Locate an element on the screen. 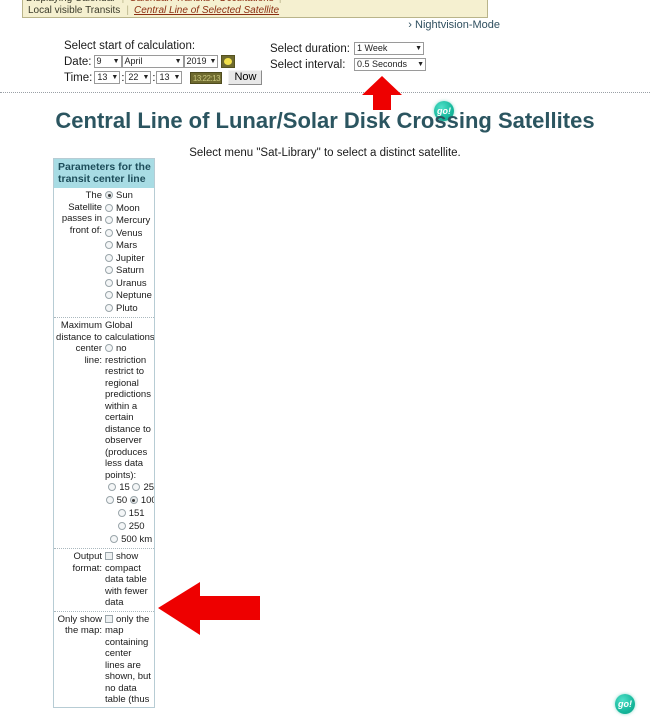  no-restriction-radio is located at coordinates (109, 348).